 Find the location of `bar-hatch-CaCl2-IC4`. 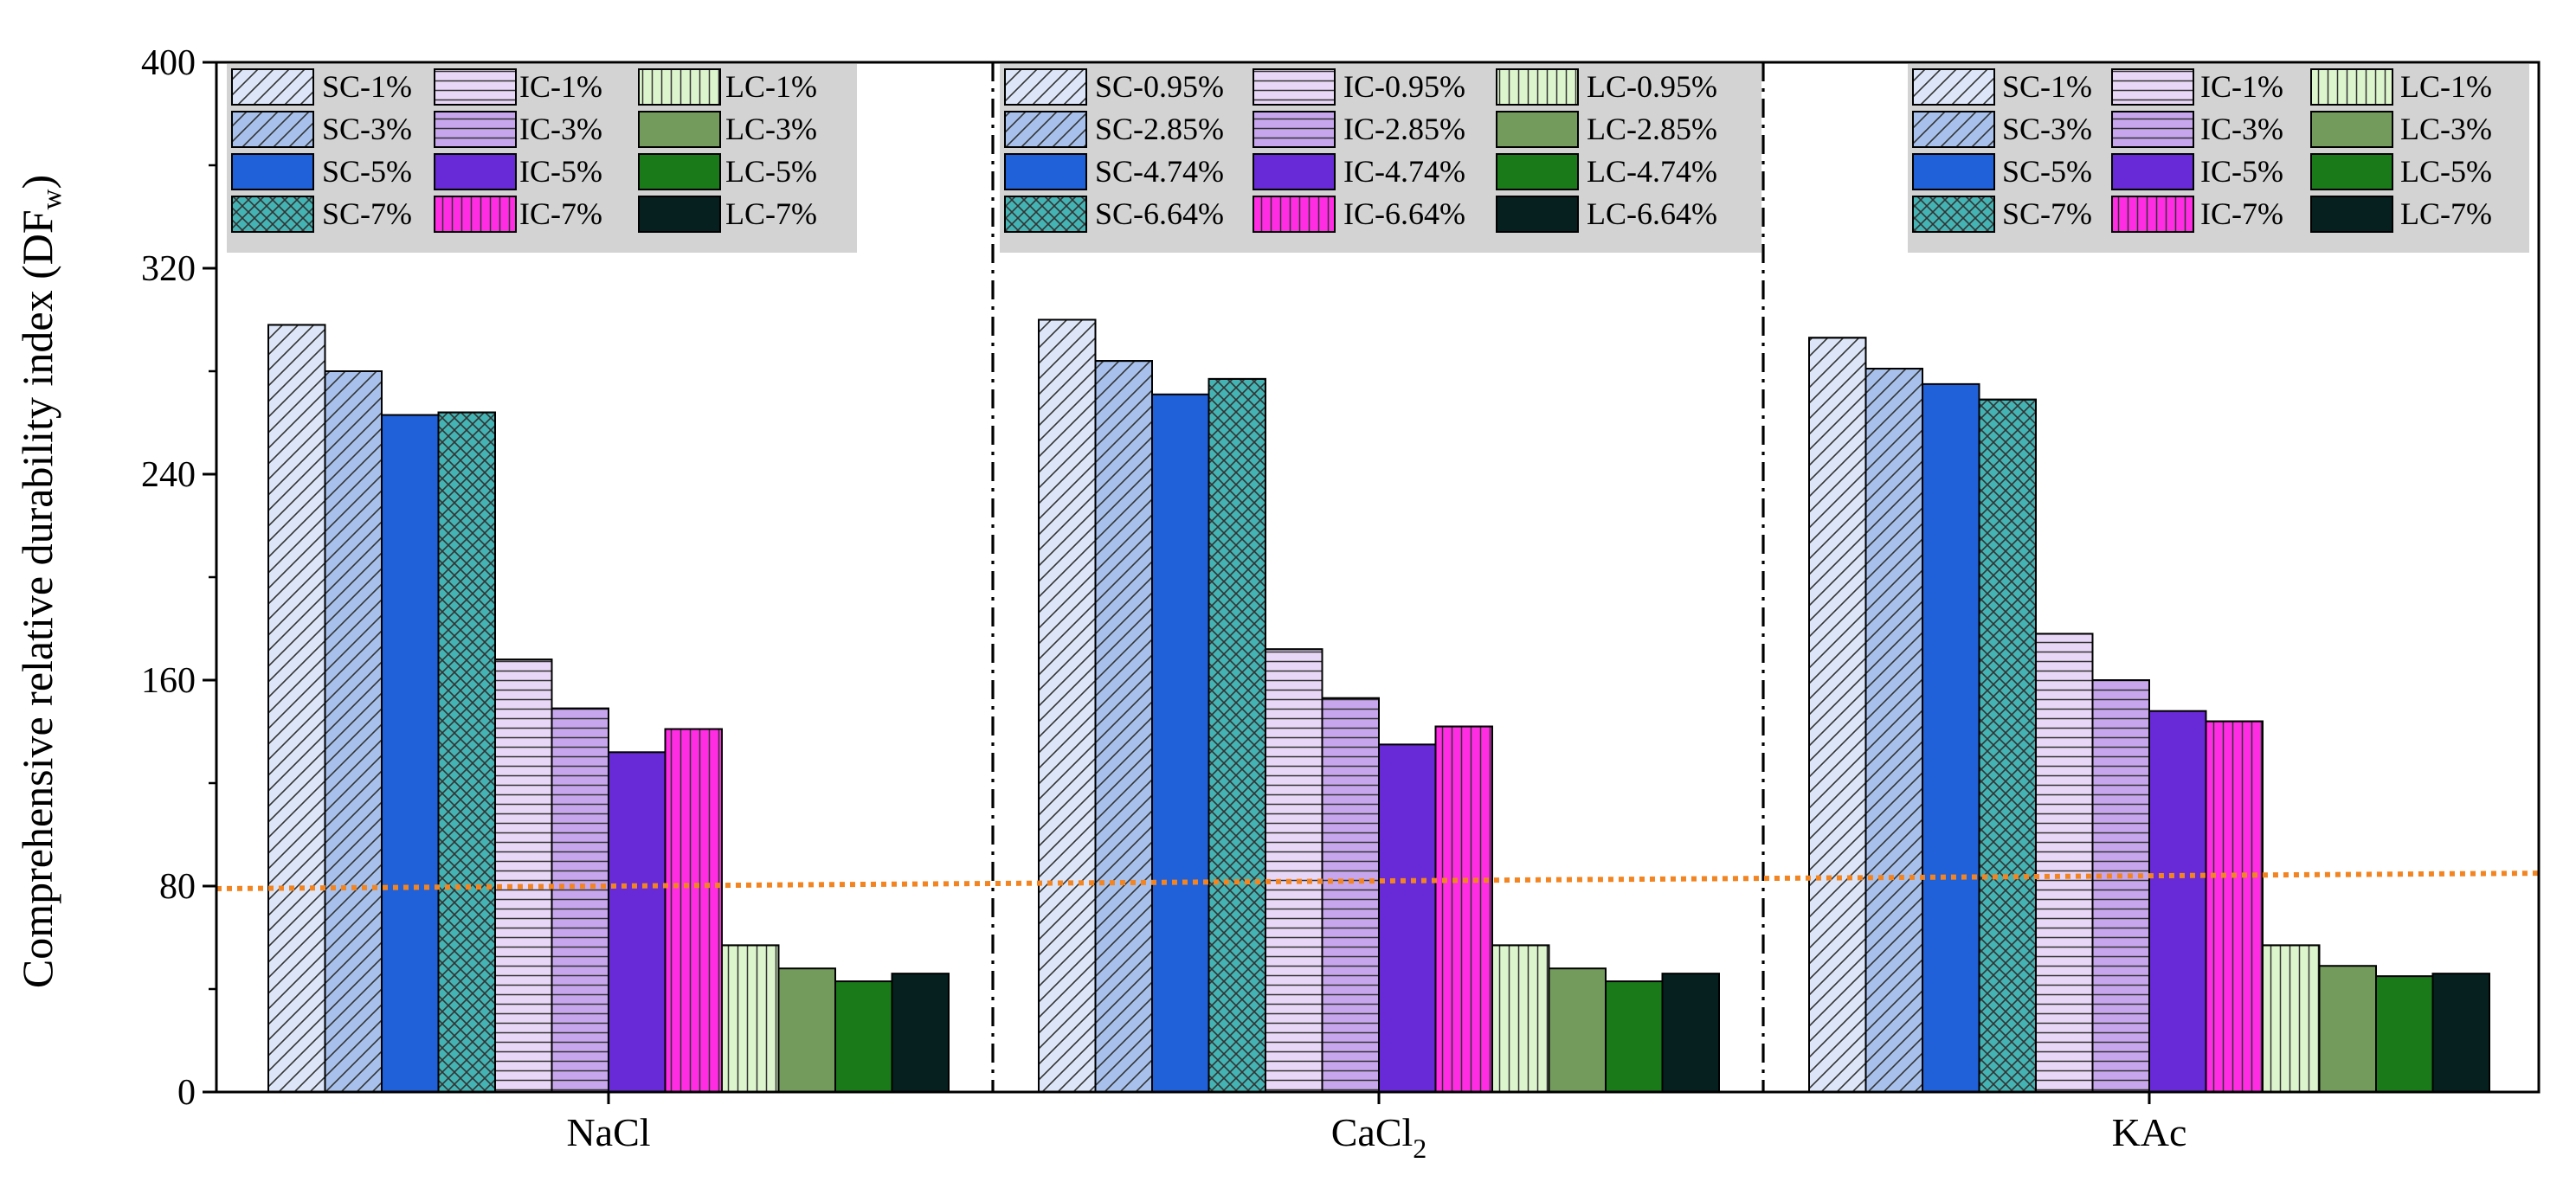

bar-hatch-CaCl2-IC4 is located at coordinates (1463, 909).